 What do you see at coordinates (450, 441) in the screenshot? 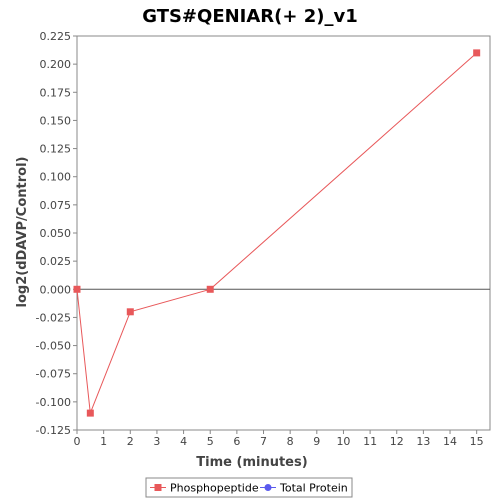
I see `x-tick-label: 14` at bounding box center [450, 441].